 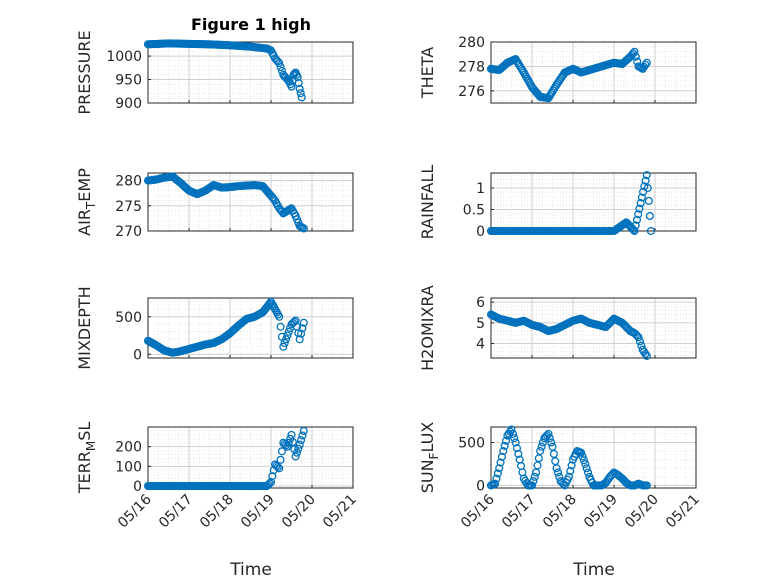 I want to click on y-axis-label: THETA, so click(x=427, y=73).